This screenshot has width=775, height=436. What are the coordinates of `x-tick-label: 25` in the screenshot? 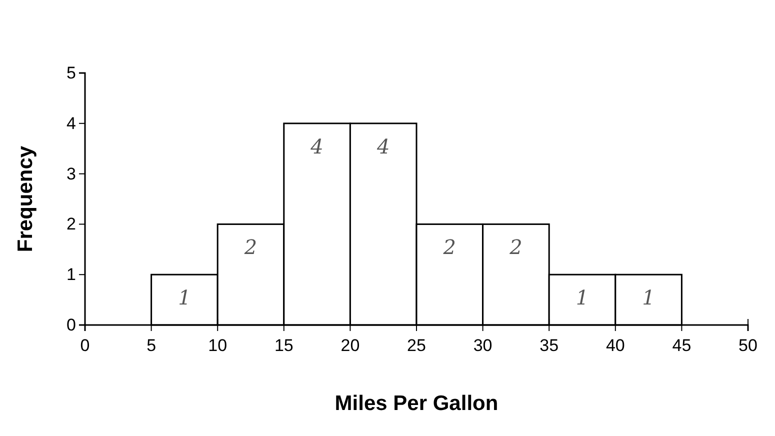 It's located at (416, 346).